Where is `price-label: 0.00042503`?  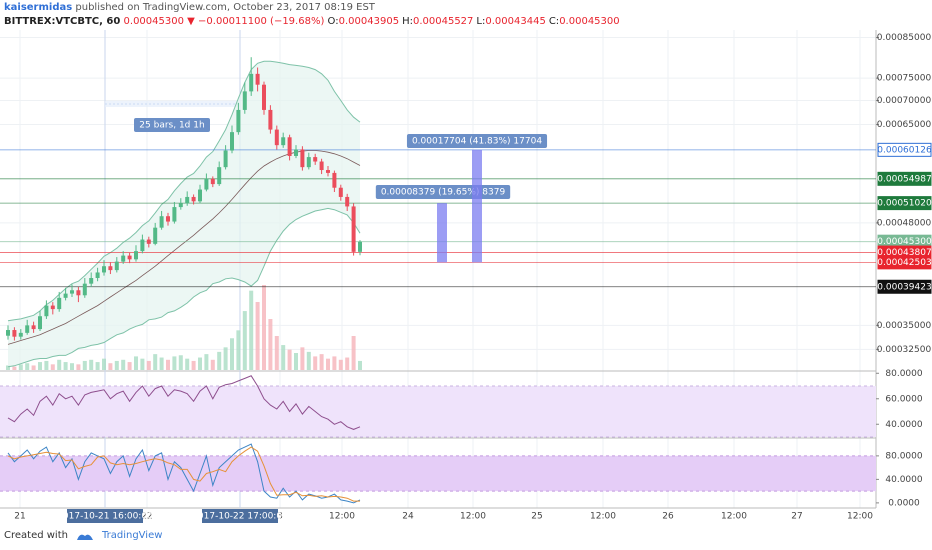 price-label: 0.00042503 is located at coordinates (904, 263).